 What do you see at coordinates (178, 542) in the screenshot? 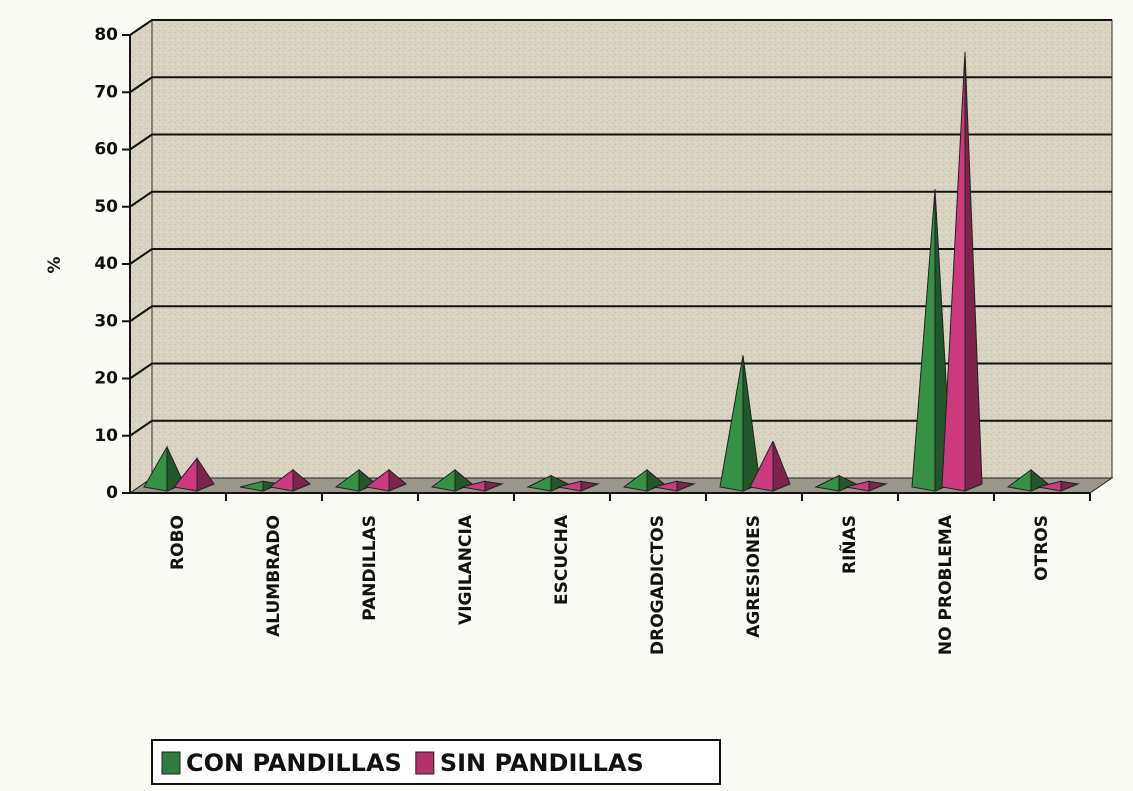
I see `x-tick-label: ROBO` at bounding box center [178, 542].